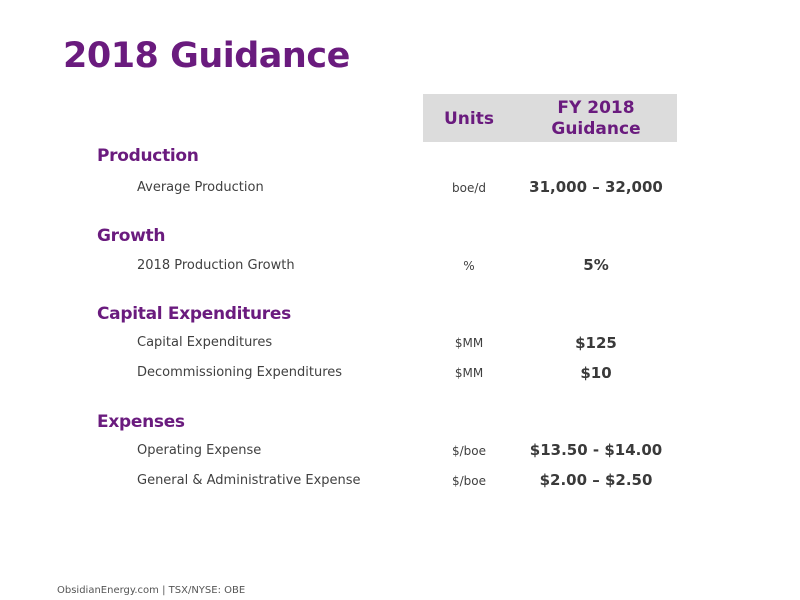  I want to click on section-heading-capital-expenditures: Capital Expenditures, so click(194, 314).